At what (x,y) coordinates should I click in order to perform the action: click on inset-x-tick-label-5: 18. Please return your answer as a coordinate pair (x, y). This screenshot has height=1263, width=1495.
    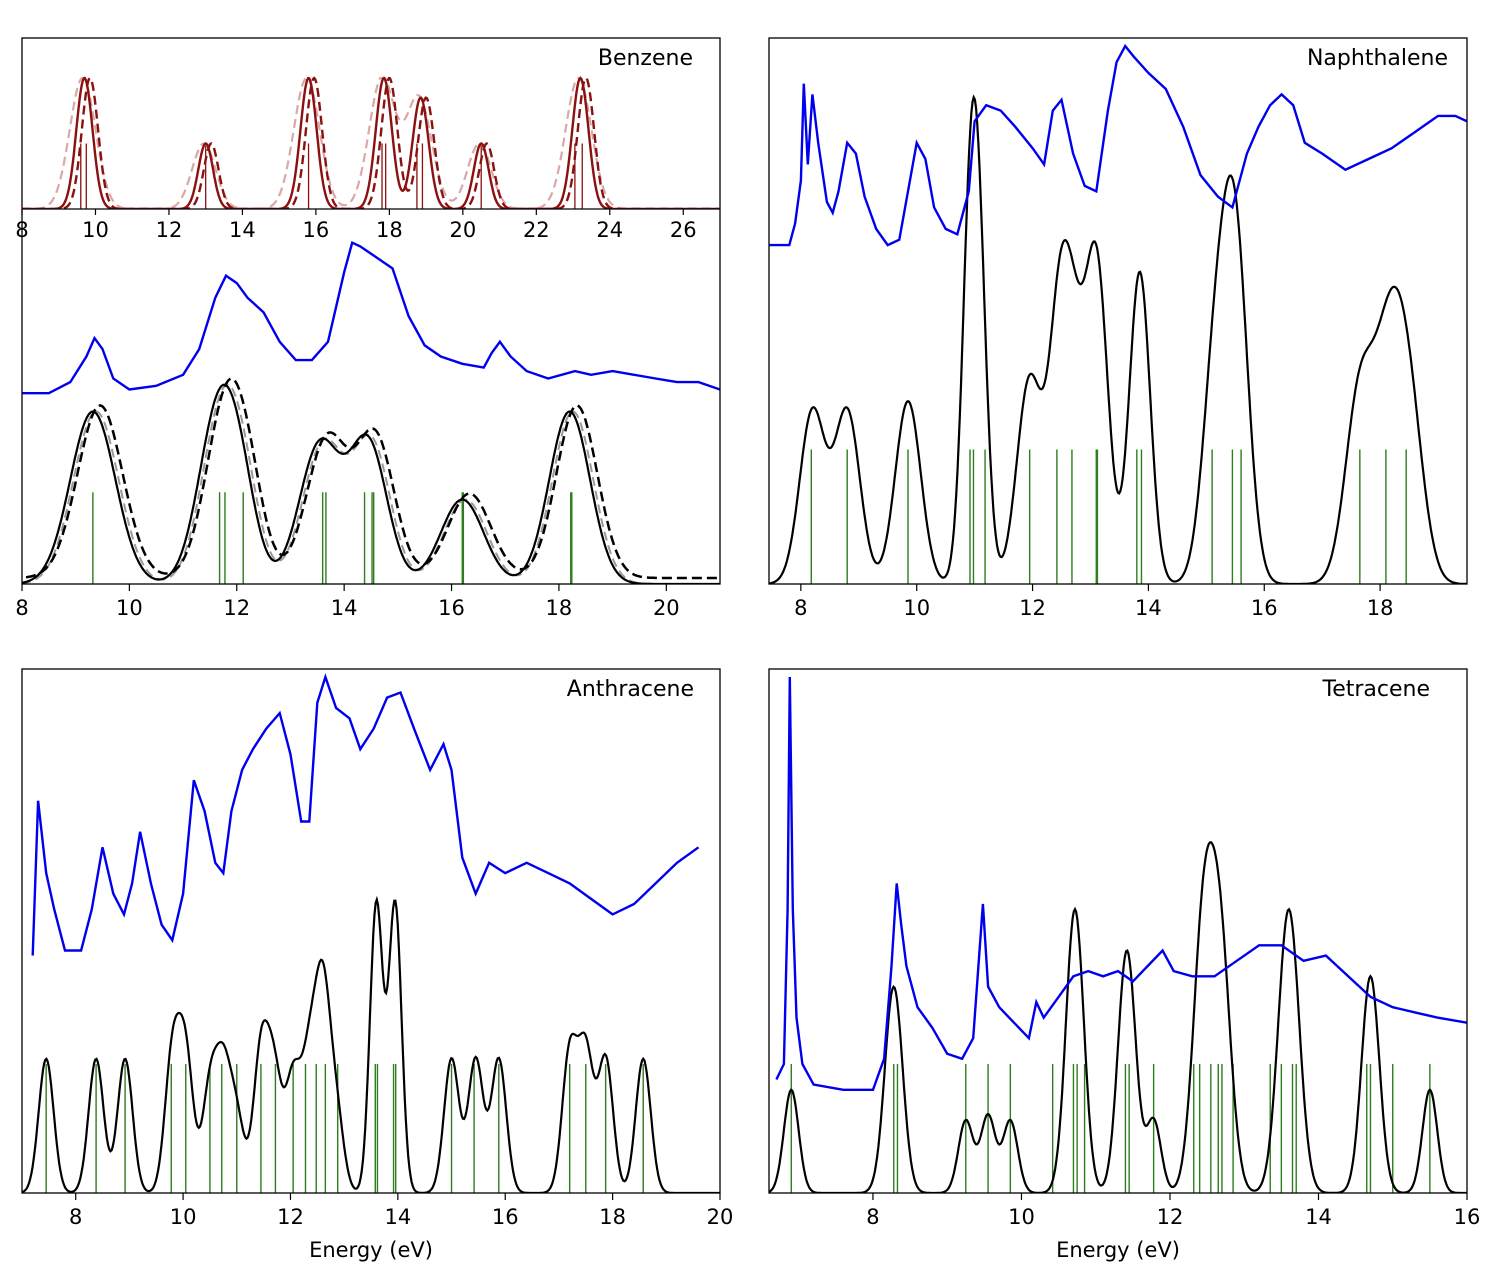
    Looking at the image, I should click on (389, 230).